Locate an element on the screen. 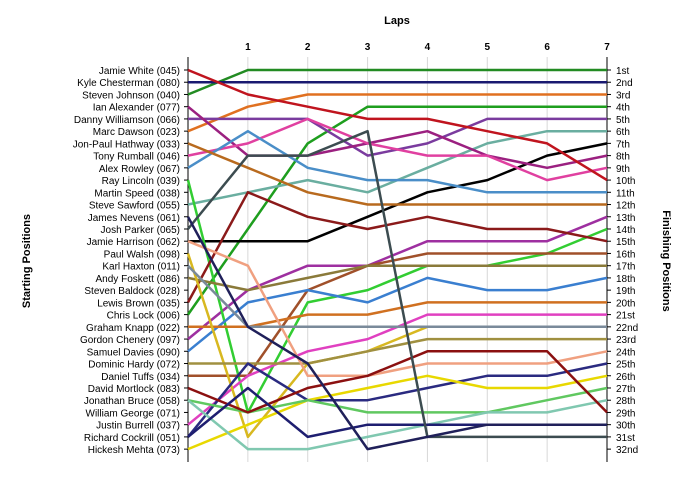 This screenshot has width=700, height=480. finishing-position-label: 27th is located at coordinates (625, 389).